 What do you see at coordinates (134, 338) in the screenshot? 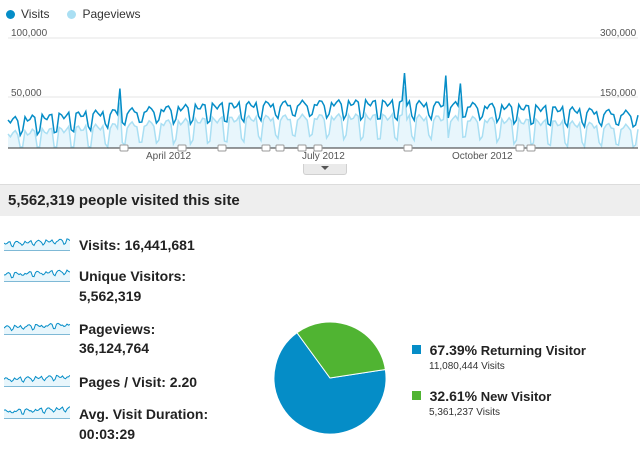
I see `metric-pageviews: Pageviews: 36,124,764` at bounding box center [134, 338].